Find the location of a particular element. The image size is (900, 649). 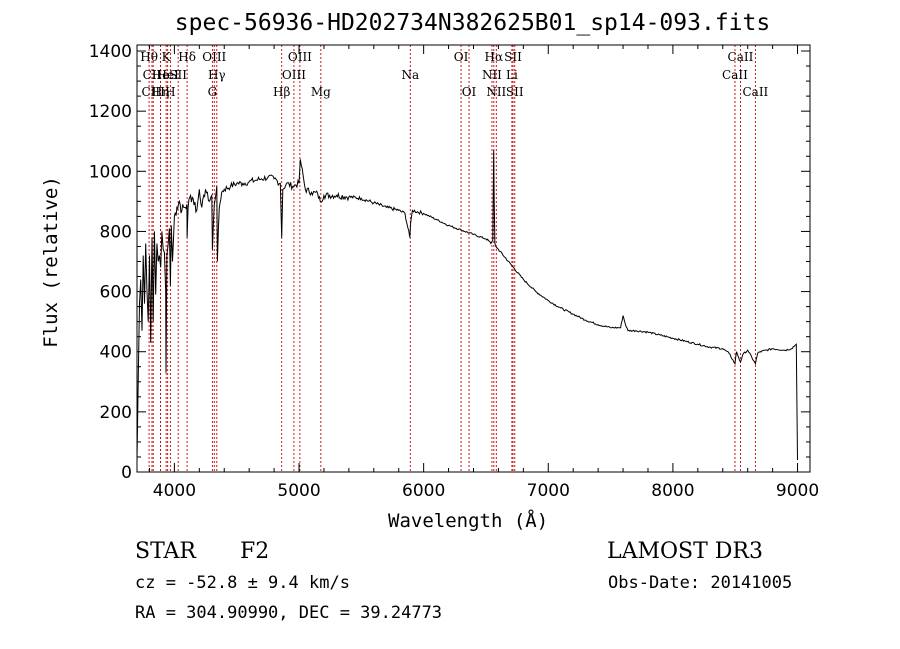

y-tick-label: 1400 is located at coordinates (110, 52).